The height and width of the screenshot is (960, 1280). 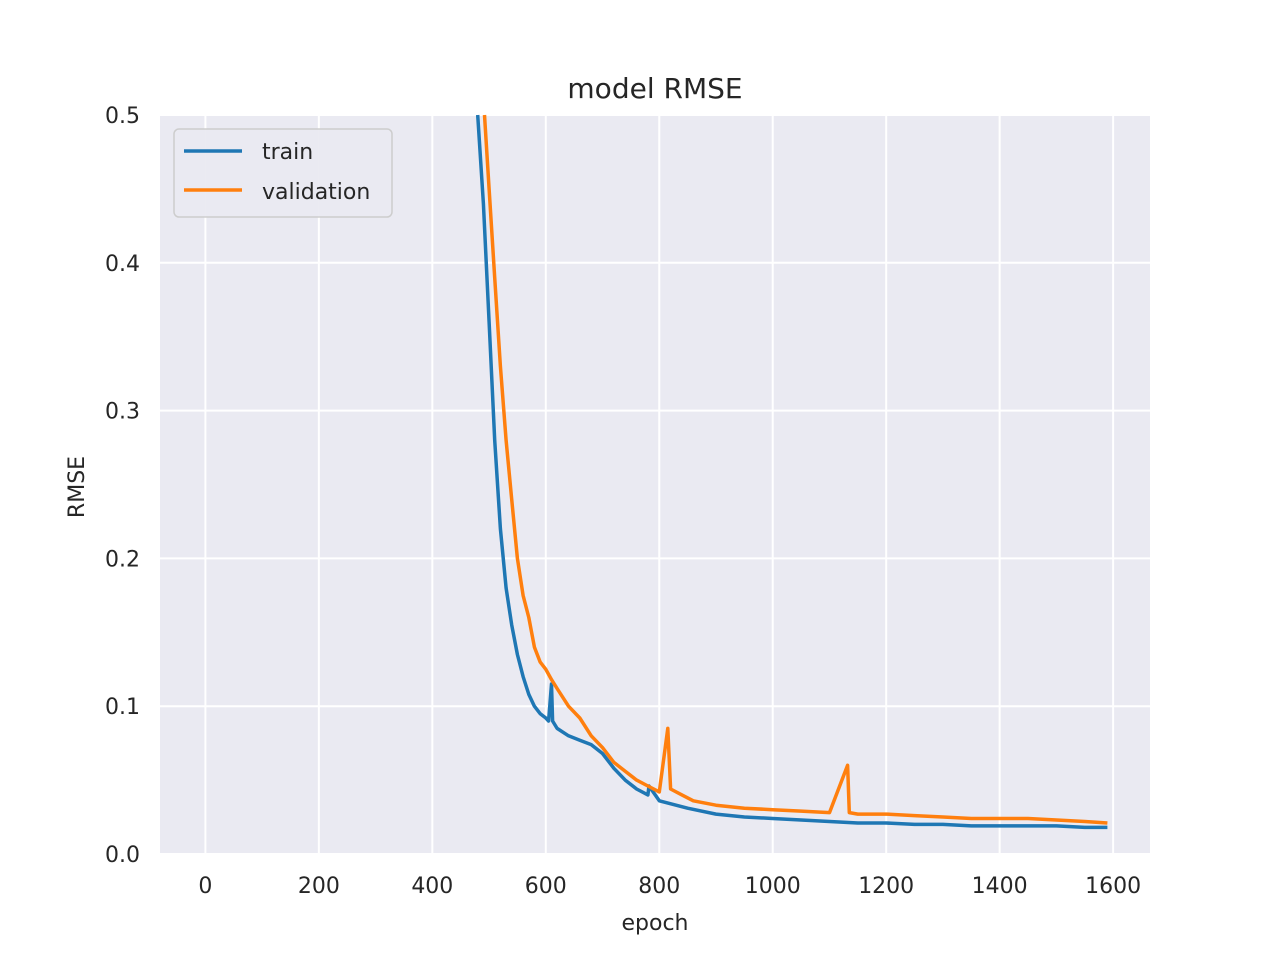 I want to click on x-tick-label: 200, so click(x=319, y=886).